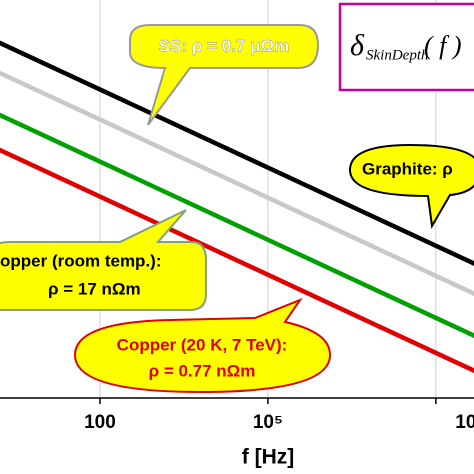 This screenshot has height=474, width=474. What do you see at coordinates (268, 422) in the screenshot?
I see `x-tick-label: 10⁵` at bounding box center [268, 422].